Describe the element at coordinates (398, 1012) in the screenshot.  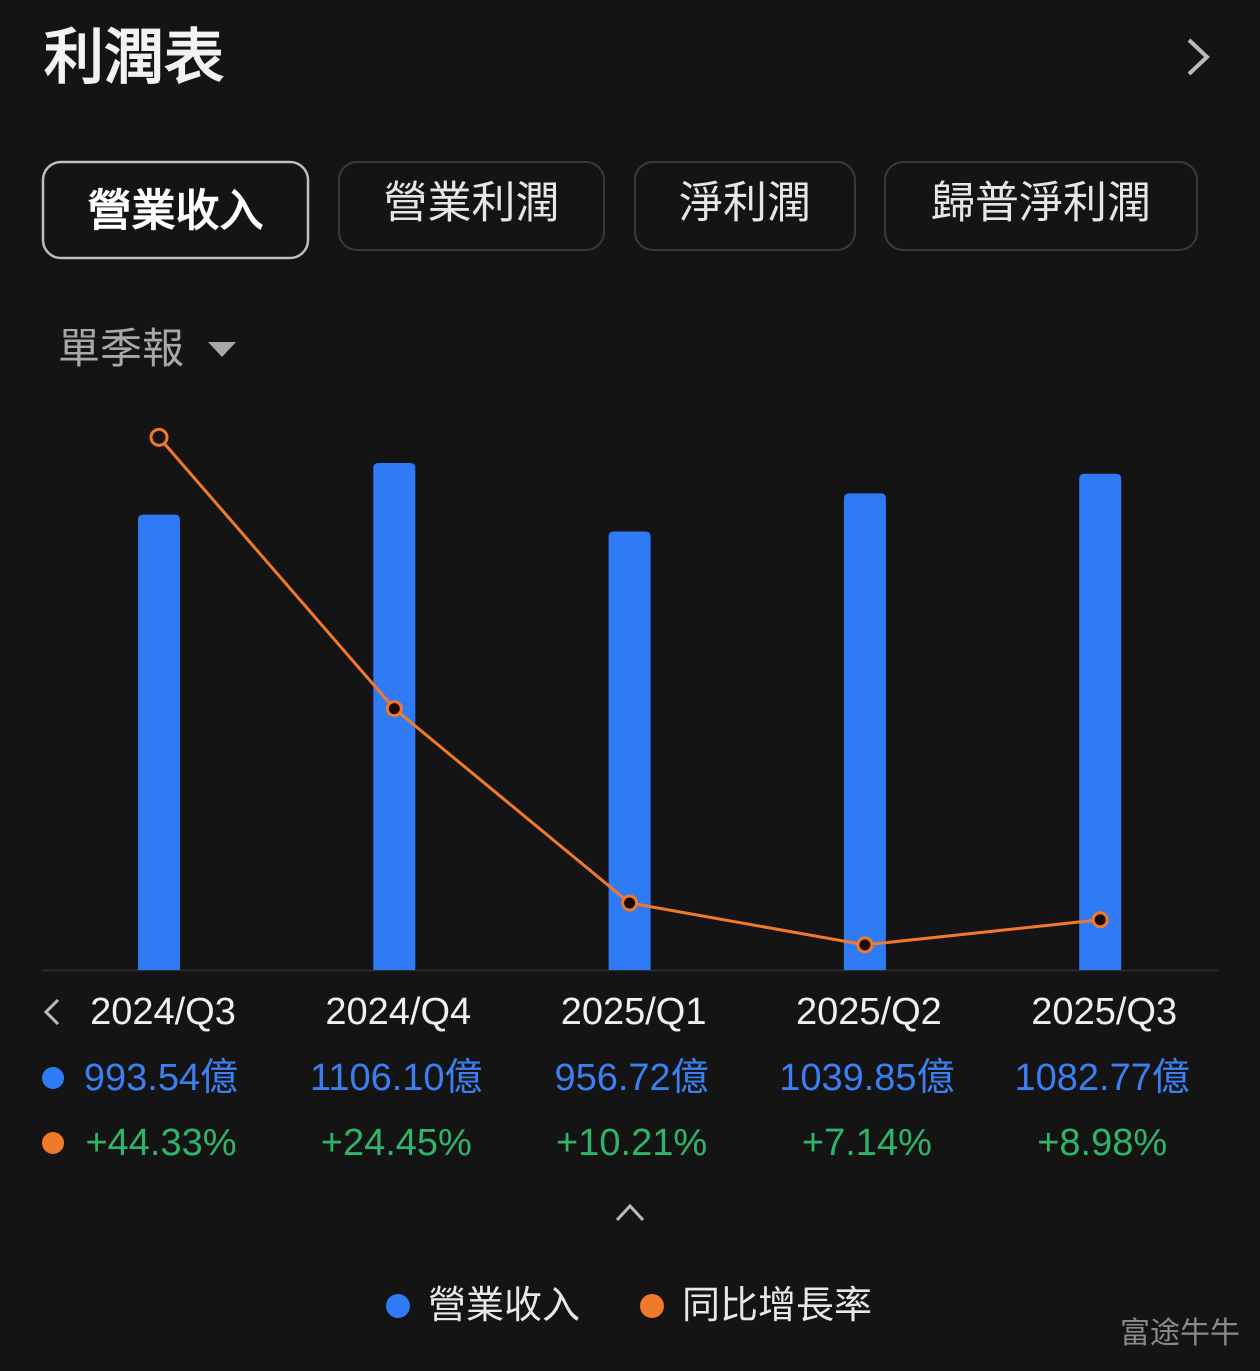
I see `x-tick-label: 2024/Q4` at that location.